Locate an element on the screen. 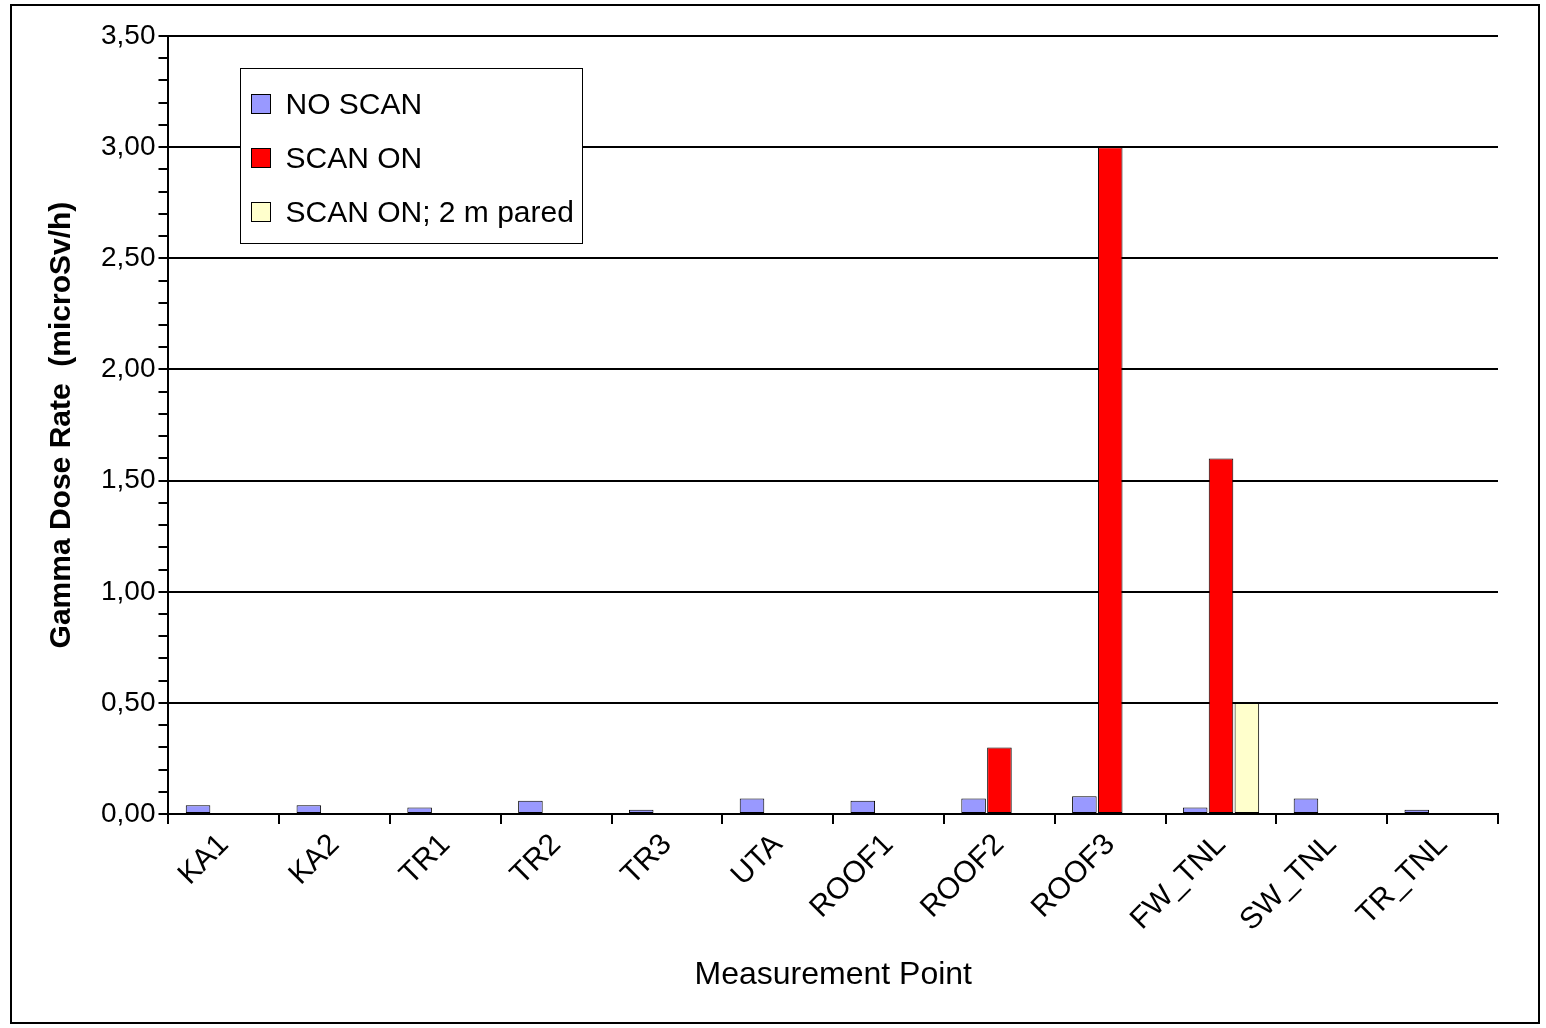  y-tick-label: 3,50 is located at coordinates (128, 34).